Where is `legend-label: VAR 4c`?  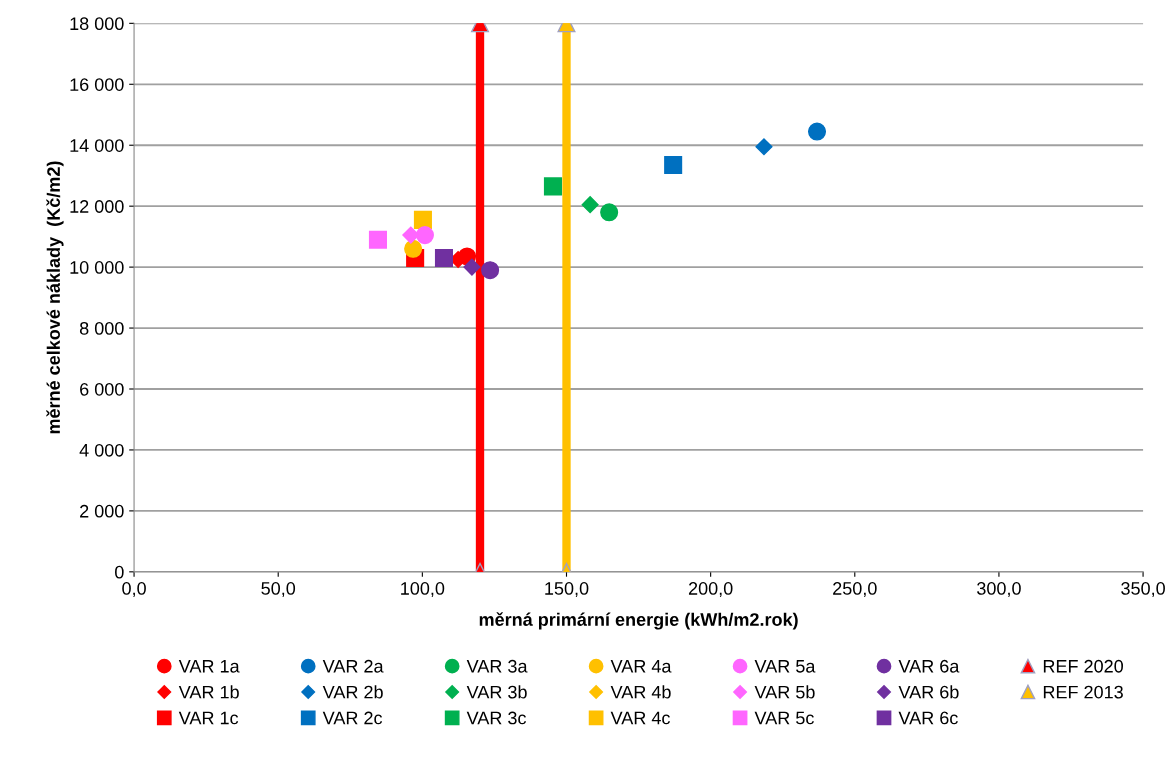
legend-label: VAR 4c is located at coordinates (640, 718).